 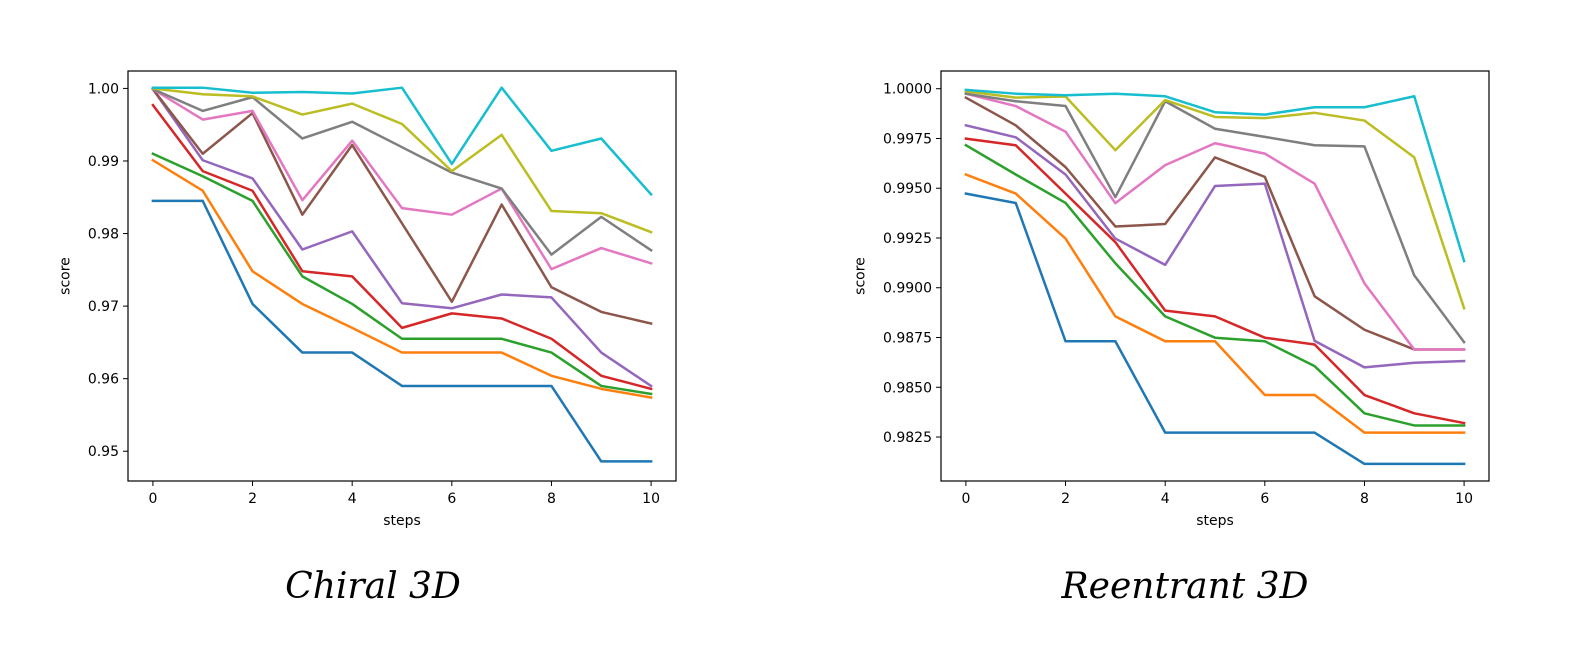 I want to click on y-tick-label: 1.00, so click(x=103, y=89).